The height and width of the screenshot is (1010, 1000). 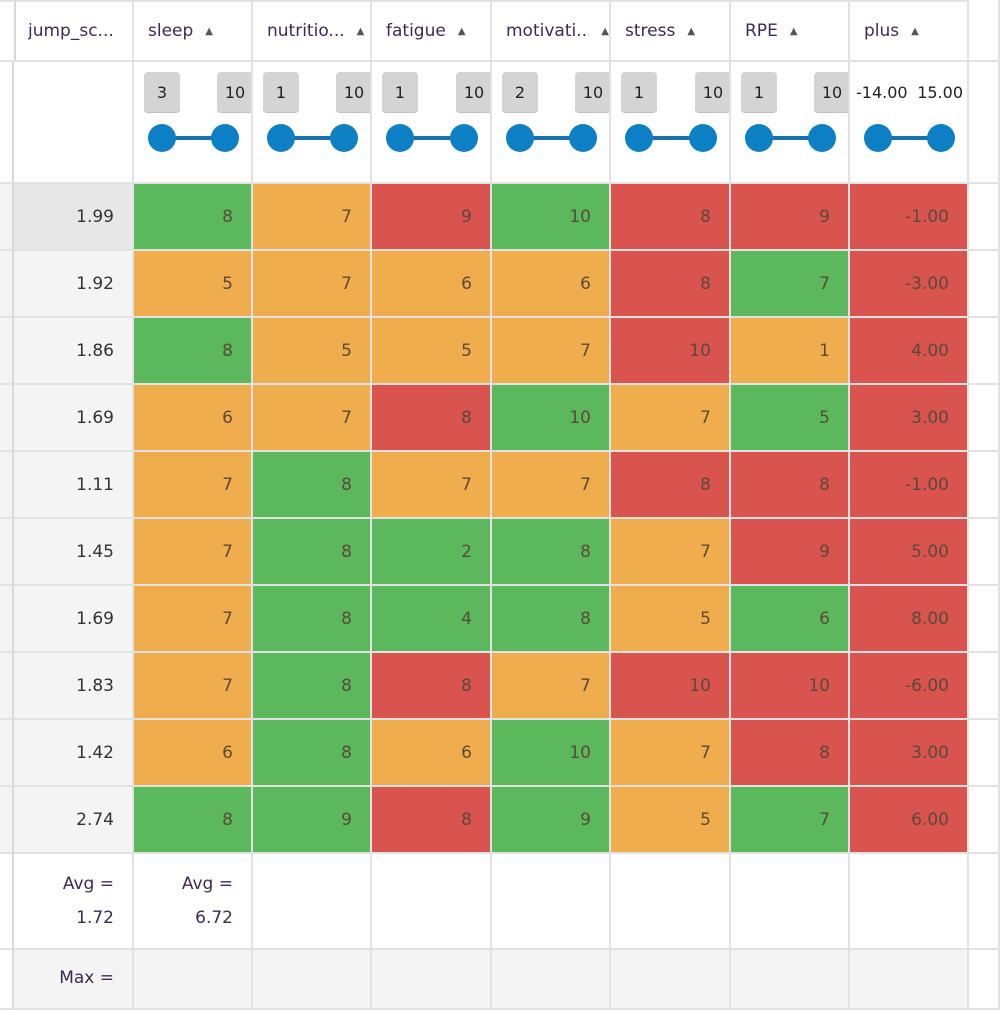 I want to click on score-cell-plus: 6.00, so click(x=909, y=820).